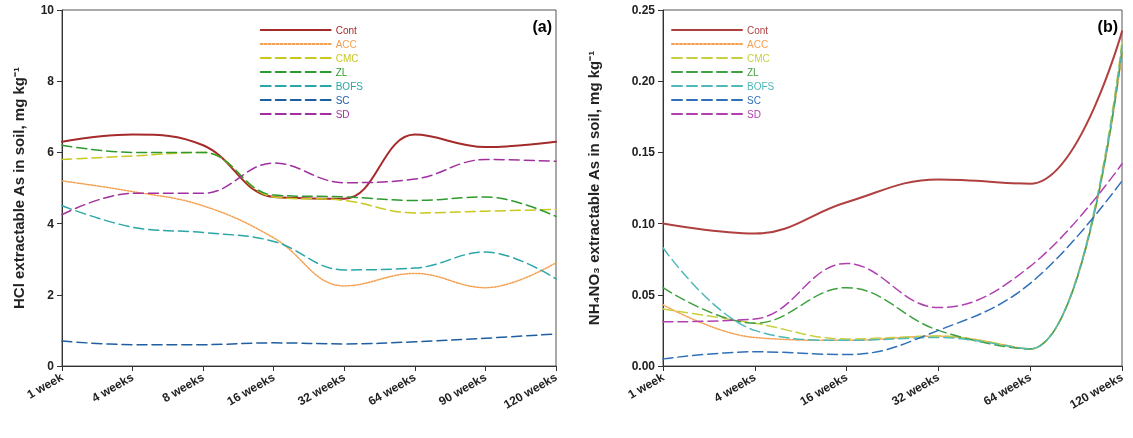 Image resolution: width=1133 pixels, height=438 pixels. Describe the element at coordinates (593, 188) in the screenshot. I see `y-axis-title: NH₄NO₃ extractable As in soil, mg kg⁻¹` at that location.